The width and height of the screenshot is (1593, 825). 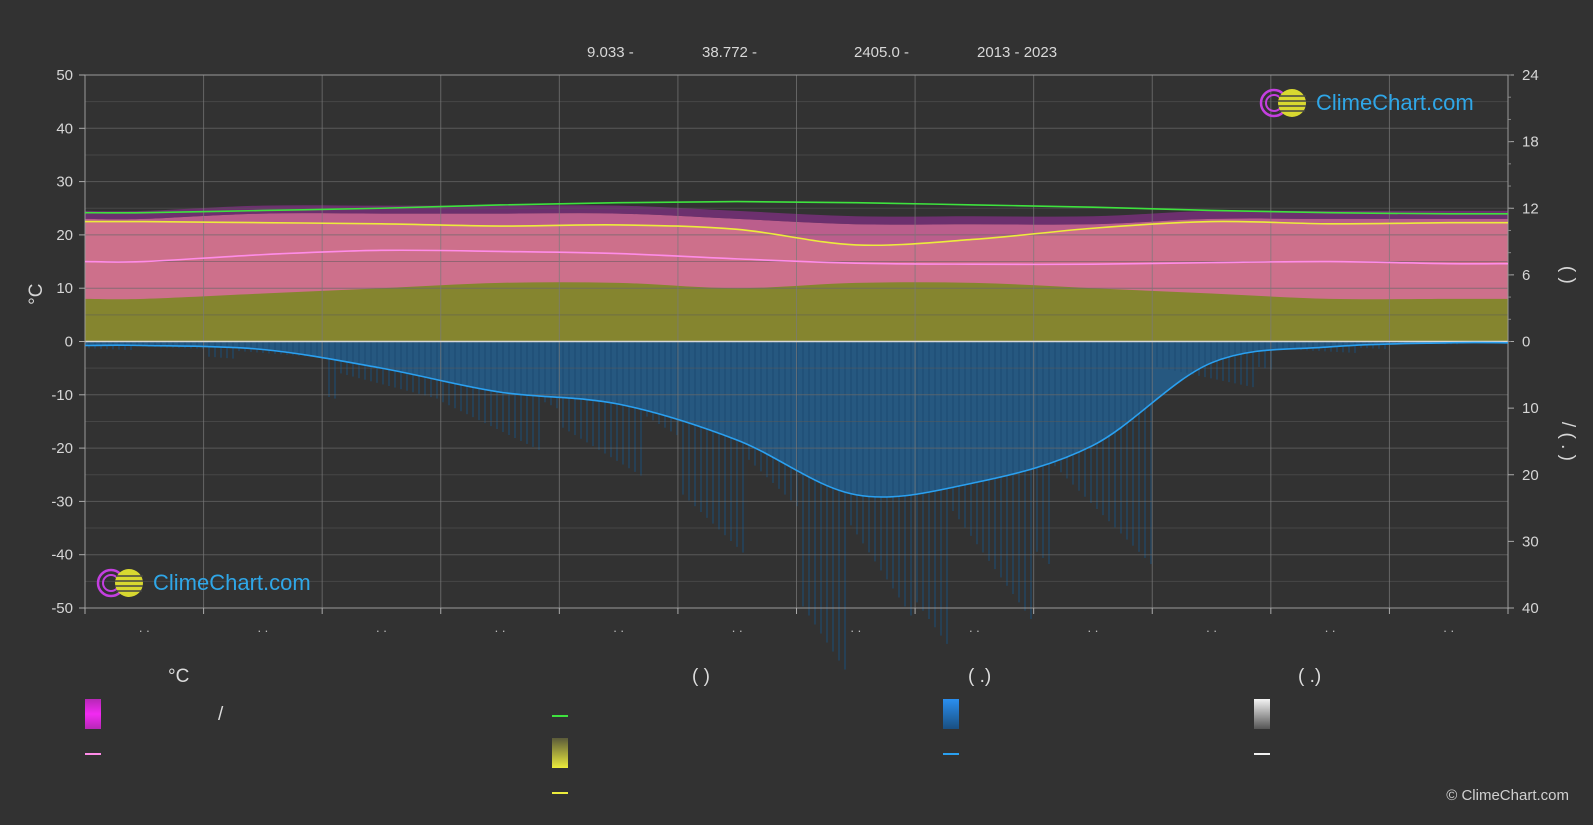 What do you see at coordinates (796, 233) in the screenshot?
I see `sunshine-line` at bounding box center [796, 233].